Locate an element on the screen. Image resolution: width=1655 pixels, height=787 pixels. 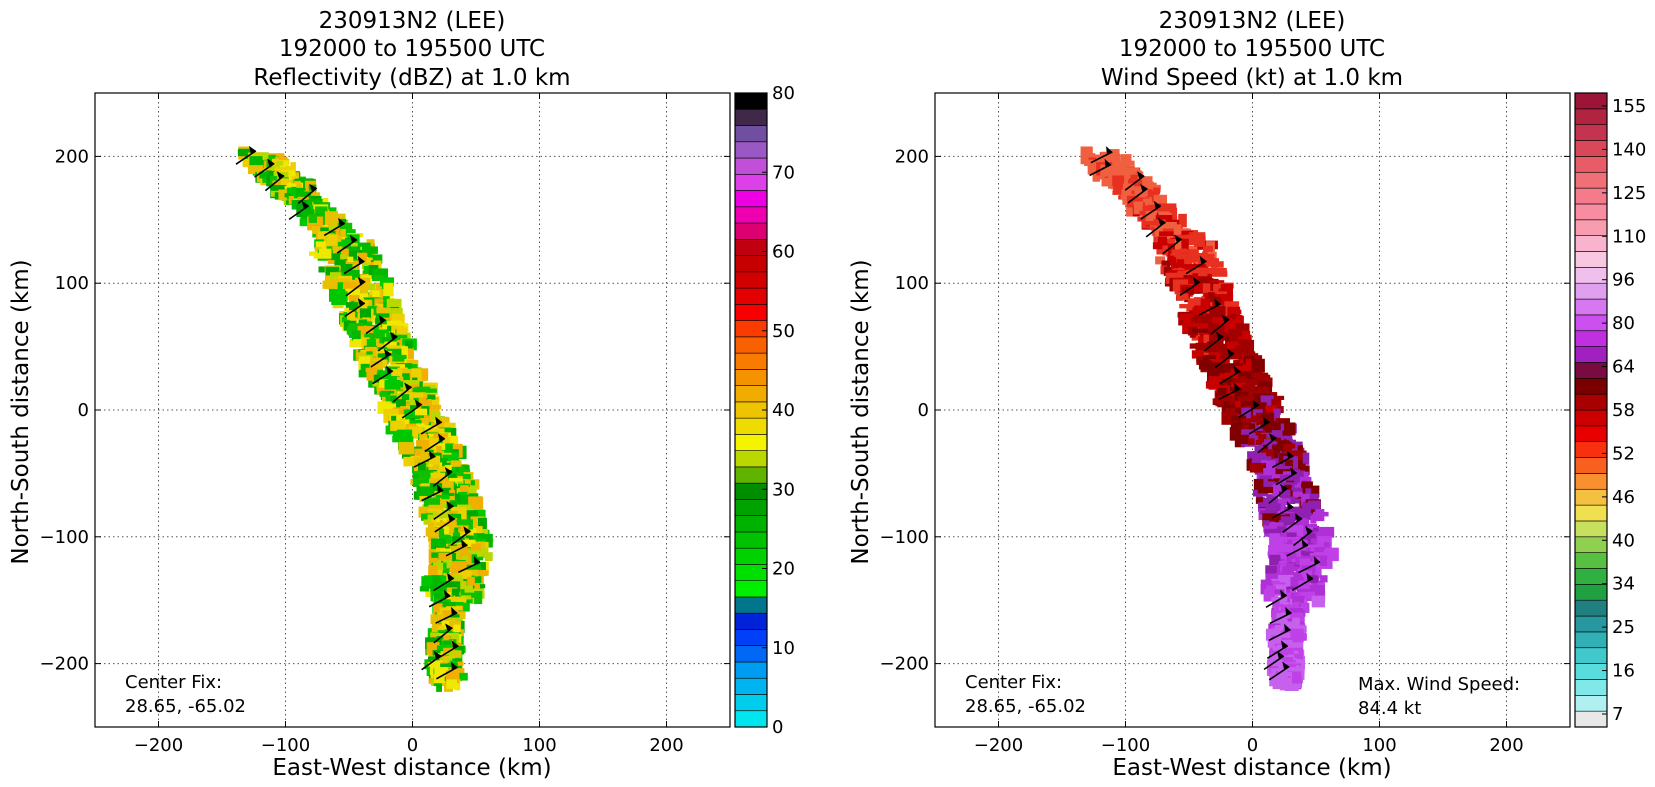
y-axis-label: North-South distance (km) is located at coordinates (21, 411).